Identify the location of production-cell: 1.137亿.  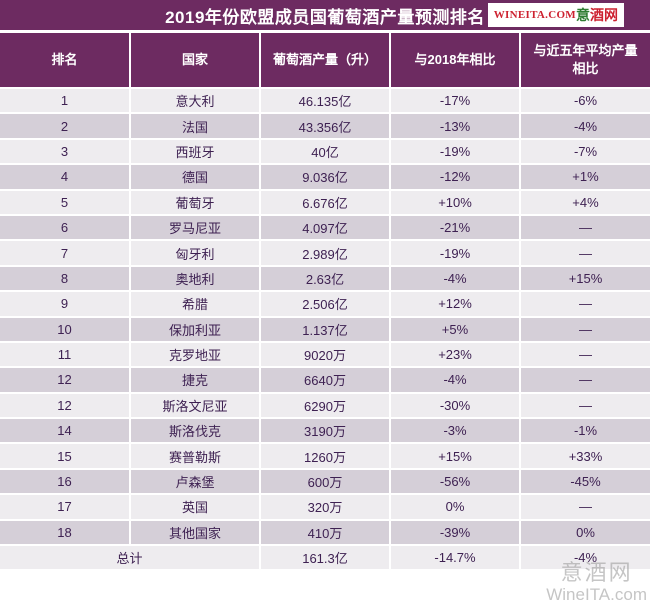
(325, 329).